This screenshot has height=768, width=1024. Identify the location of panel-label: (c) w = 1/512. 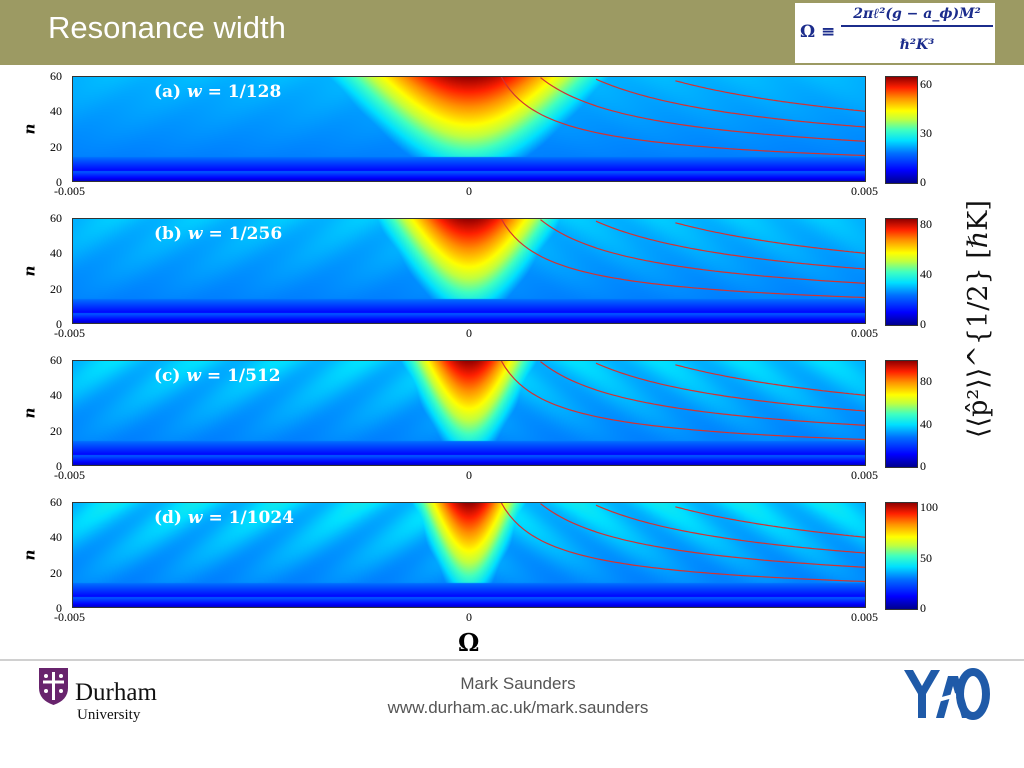
(217, 376).